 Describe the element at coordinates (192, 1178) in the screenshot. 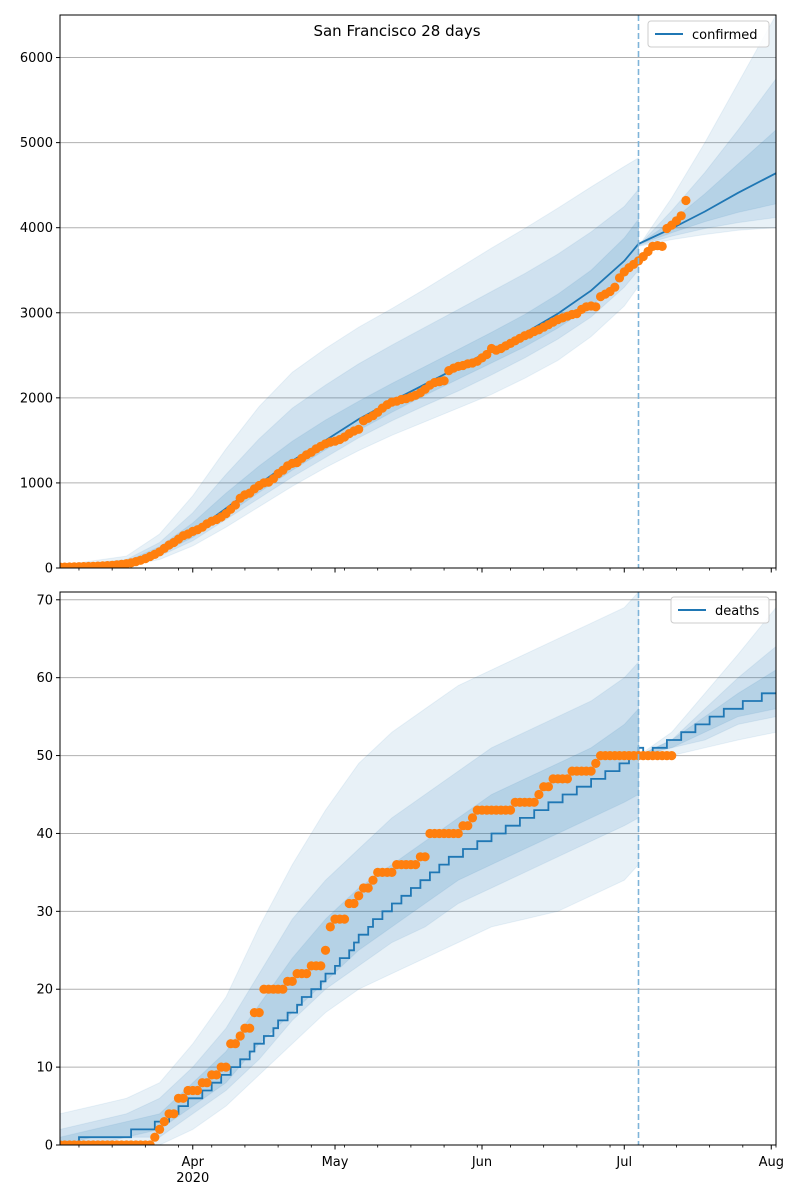

I see `x-tick-sublabel: 2020` at that location.